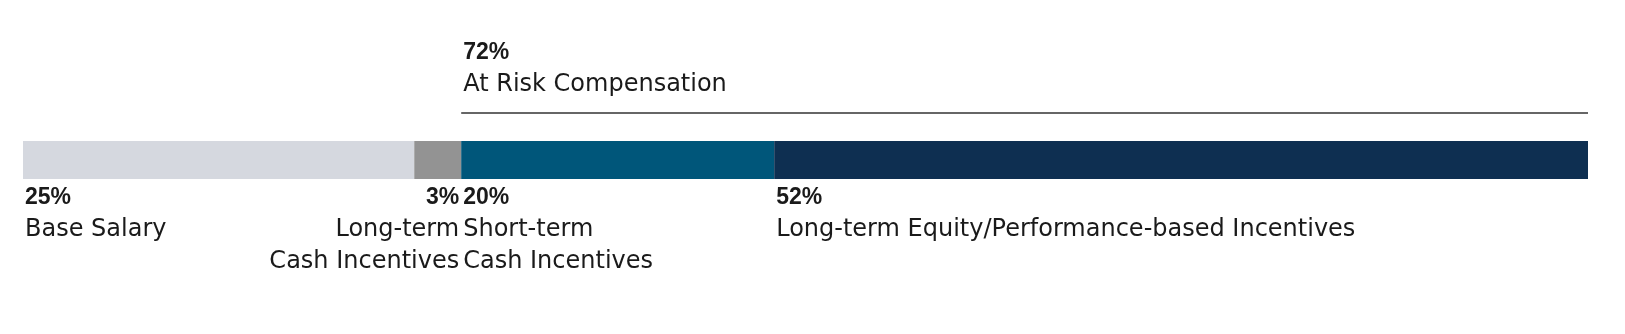 The image size is (1625, 334). What do you see at coordinates (364, 244) in the screenshot?
I see `series-label: Long-term Cash Incentives` at bounding box center [364, 244].